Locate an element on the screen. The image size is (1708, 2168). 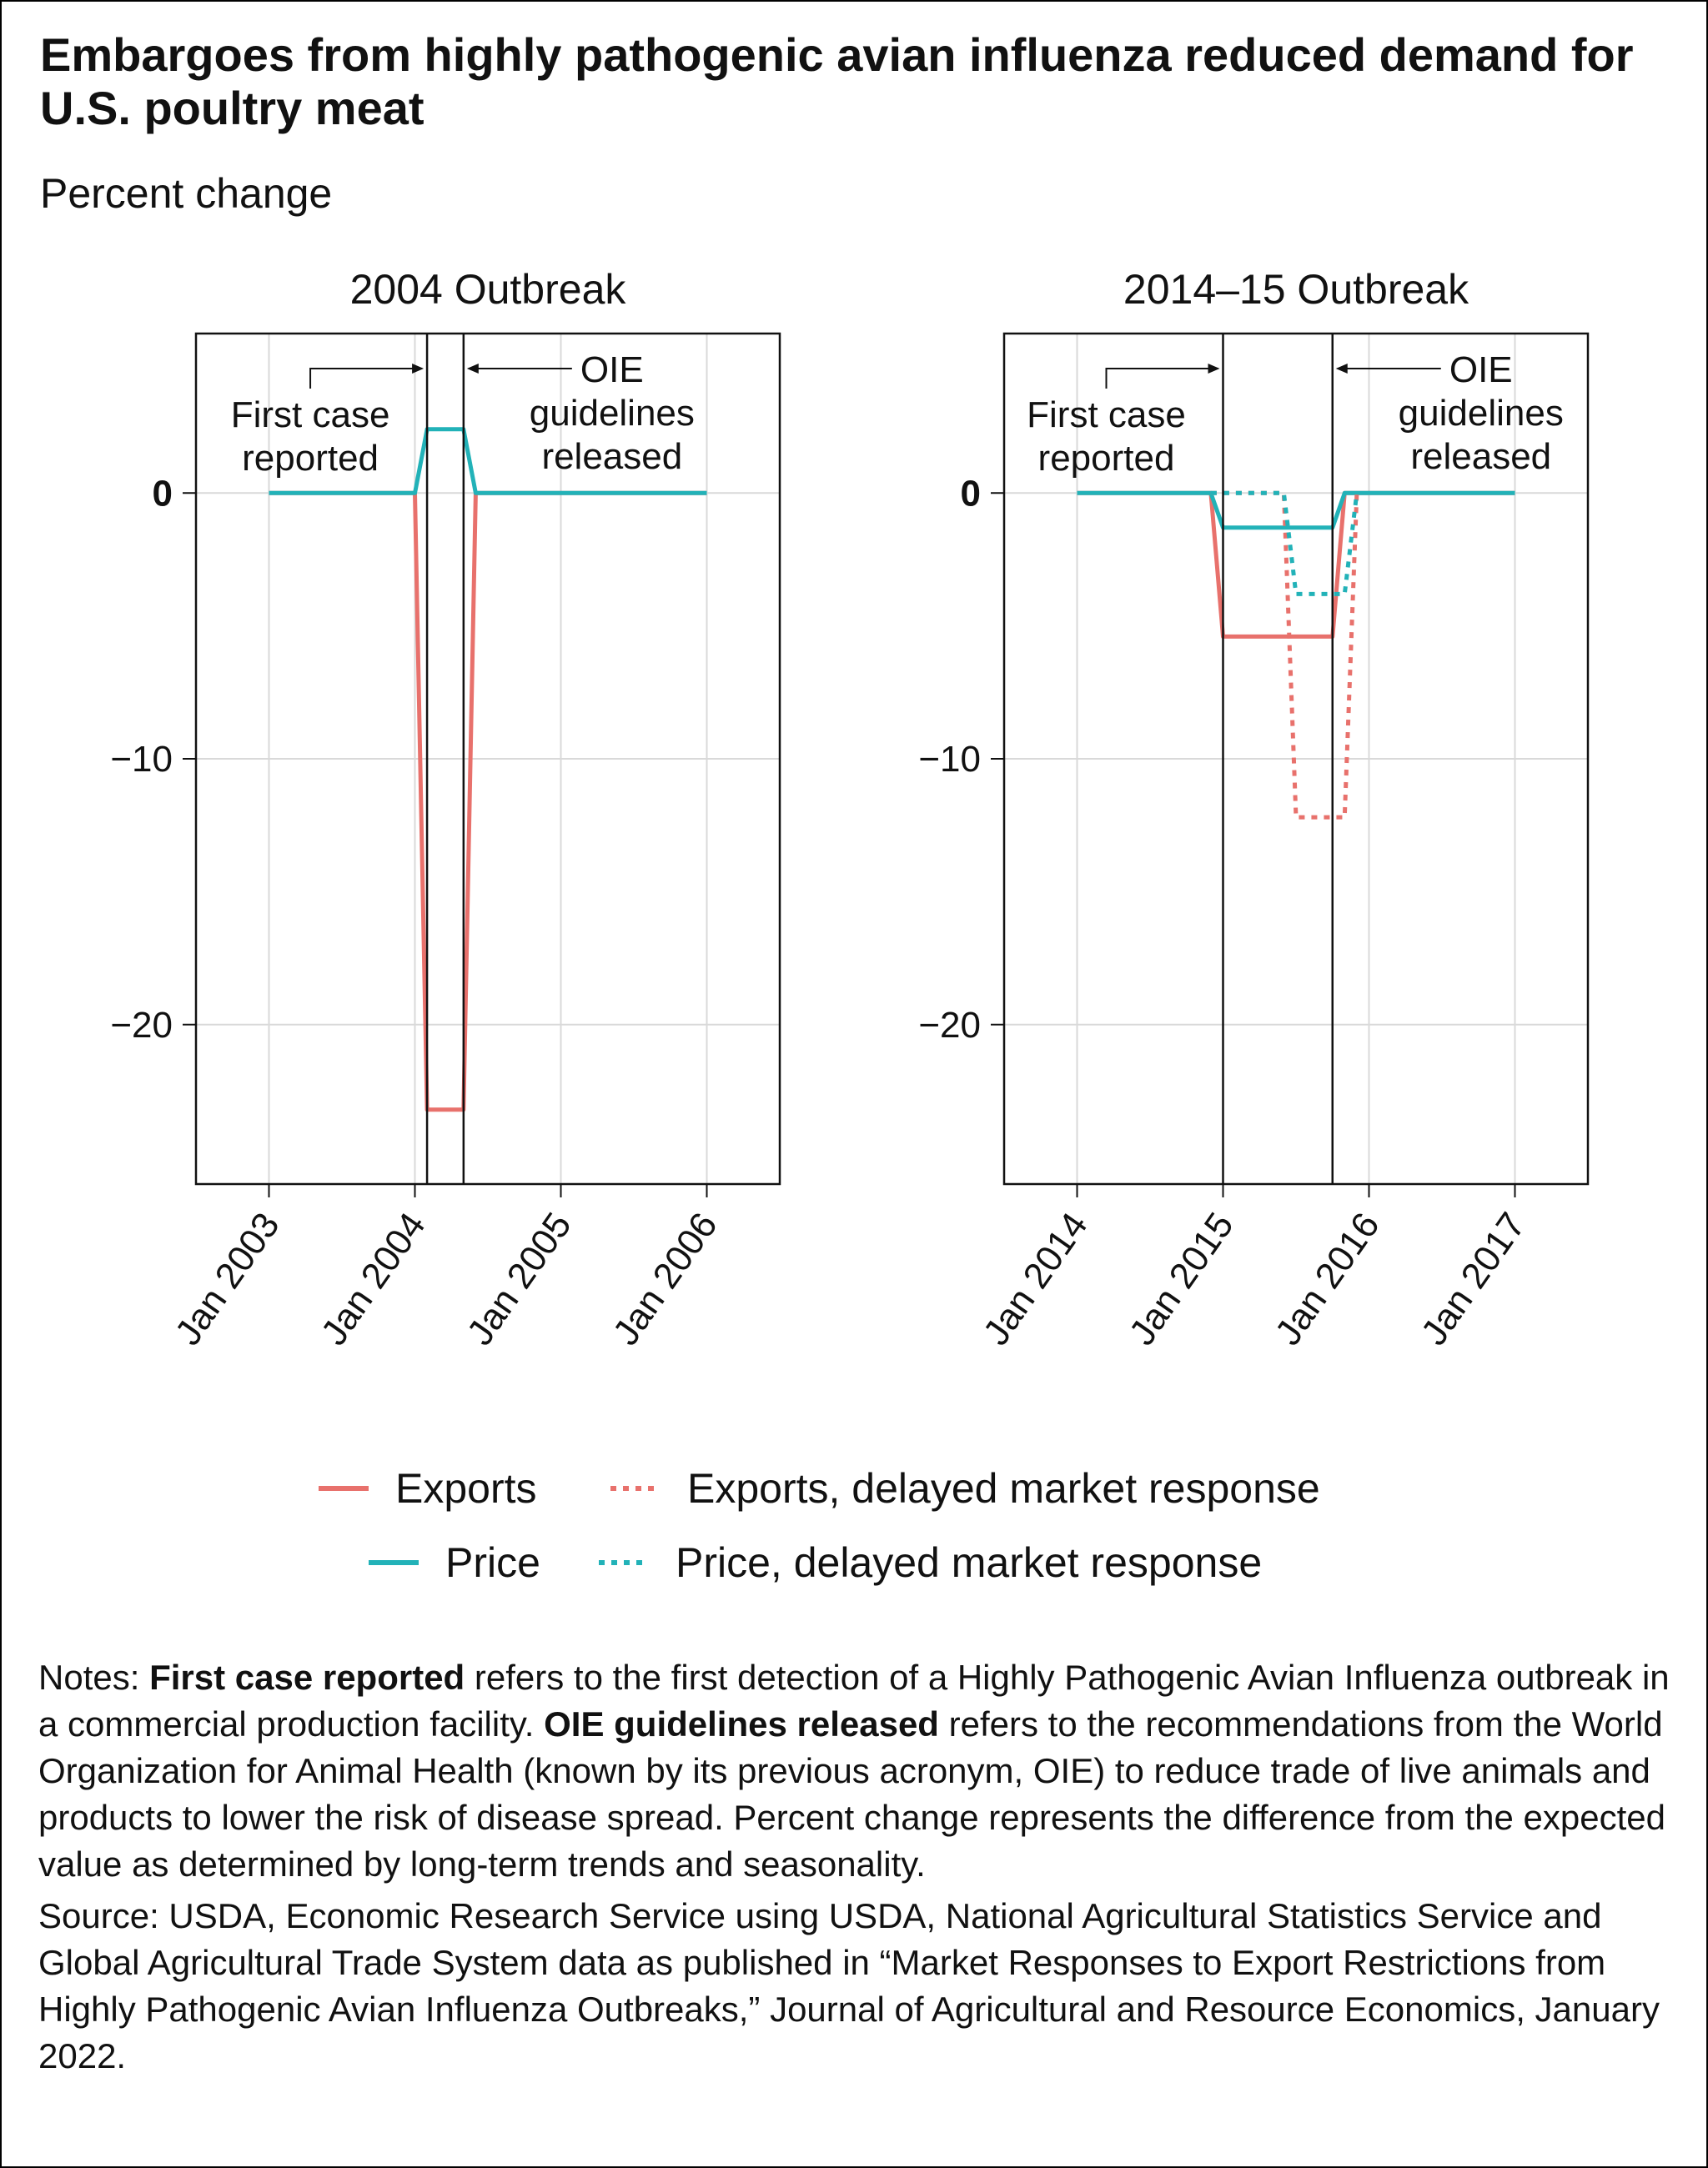
legend-label-price-delayed-market-response: Price, delayed market response is located at coordinates (969, 1562).